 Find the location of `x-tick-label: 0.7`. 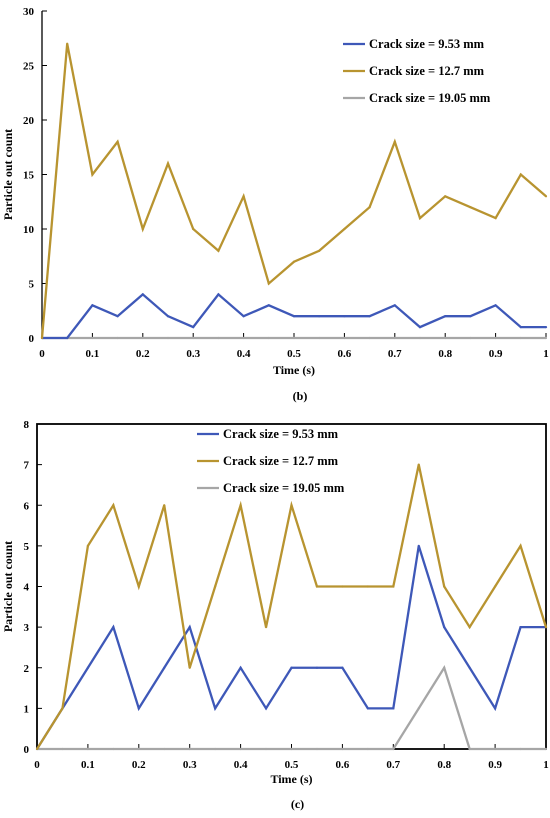

x-tick-label: 0.7 is located at coordinates (395, 354).